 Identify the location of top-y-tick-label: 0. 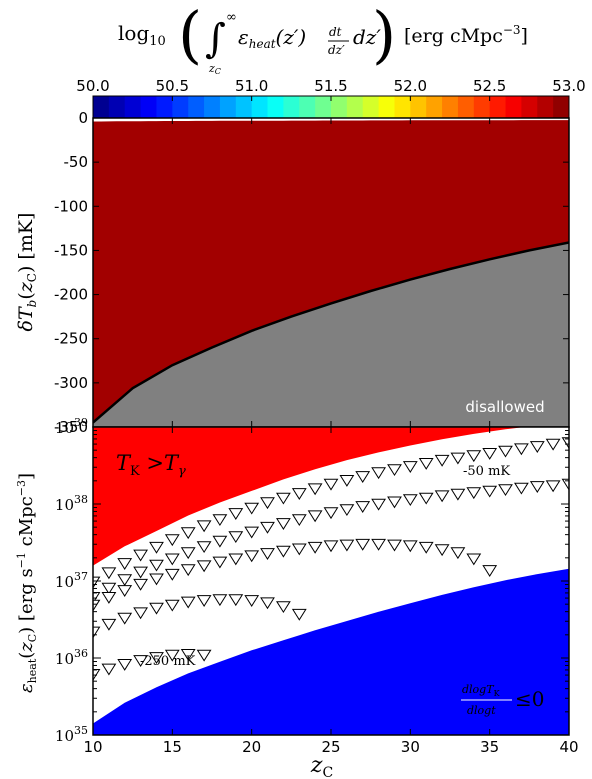
(83, 118).